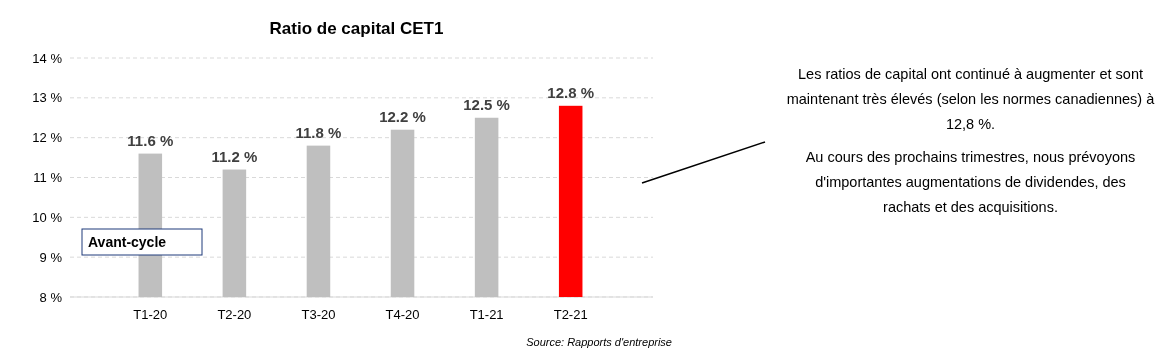  Describe the element at coordinates (150, 140) in the screenshot. I see `data-label: 11.6 %` at that location.